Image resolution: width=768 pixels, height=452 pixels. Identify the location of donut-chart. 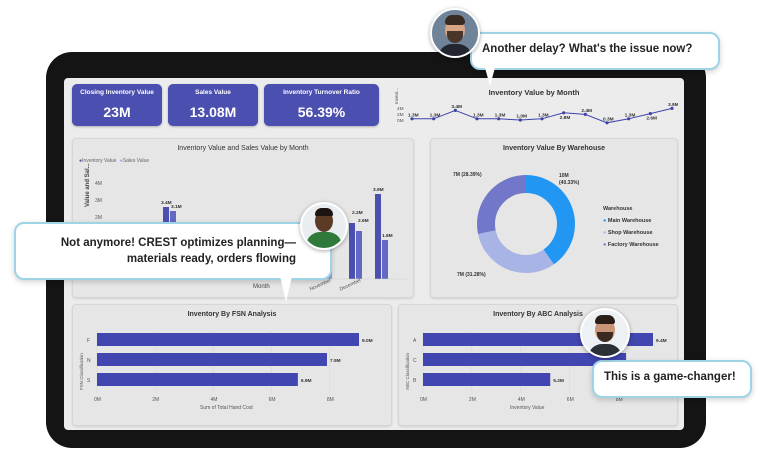
(526, 224).